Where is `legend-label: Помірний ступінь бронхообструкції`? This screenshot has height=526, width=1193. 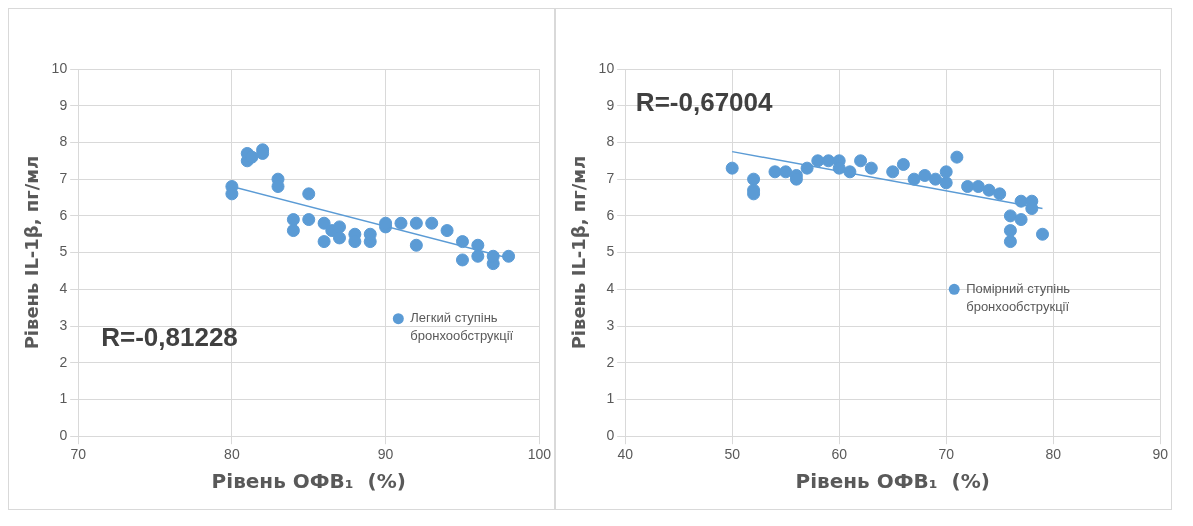 legend-label: Помірний ступінь бронхообструкції is located at coordinates (1018, 297).